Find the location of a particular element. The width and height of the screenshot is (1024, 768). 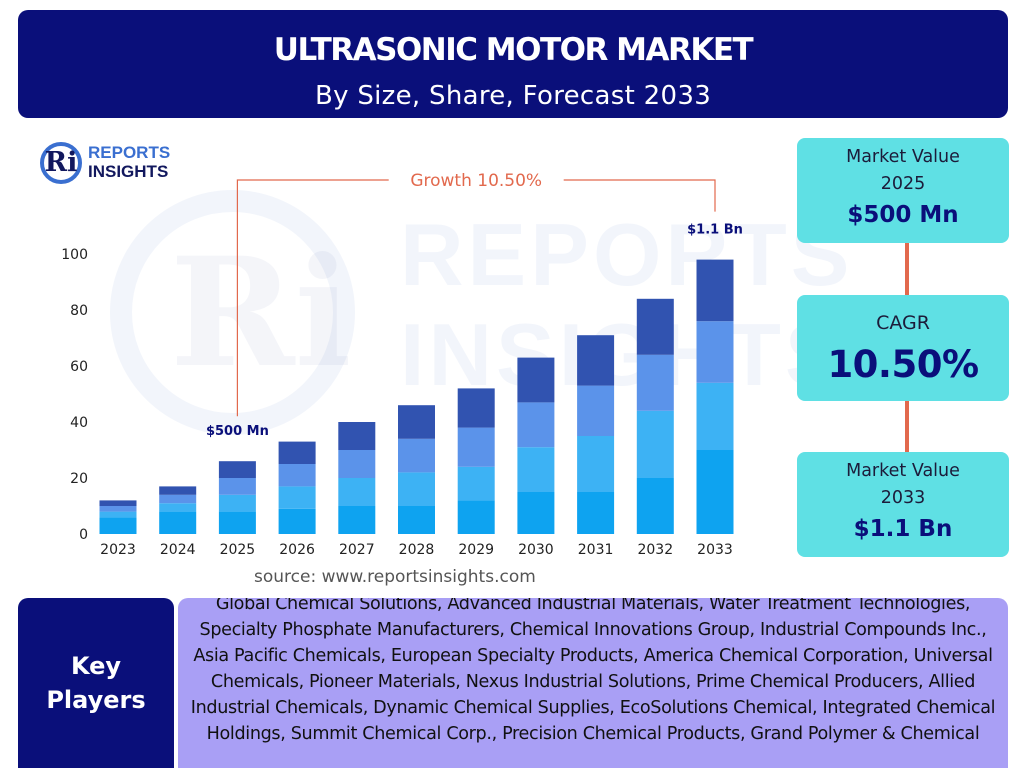

card-label: Market Value 2025 is located at coordinates (903, 168).